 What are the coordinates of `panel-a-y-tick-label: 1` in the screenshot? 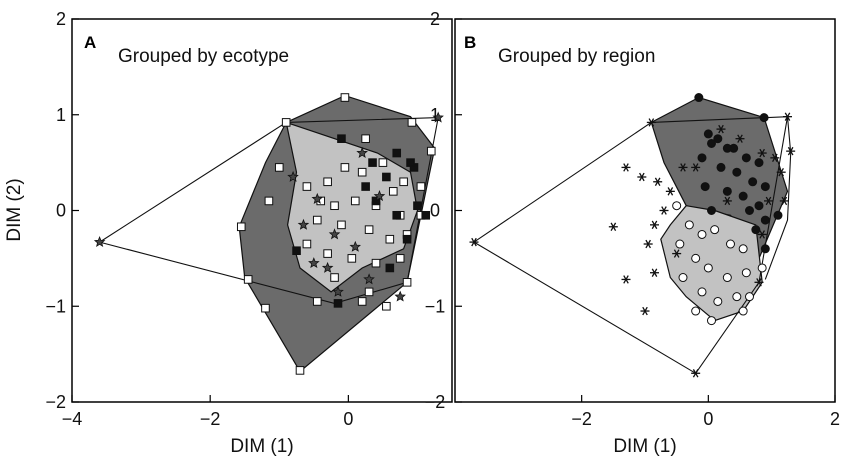 It's located at (61, 115).